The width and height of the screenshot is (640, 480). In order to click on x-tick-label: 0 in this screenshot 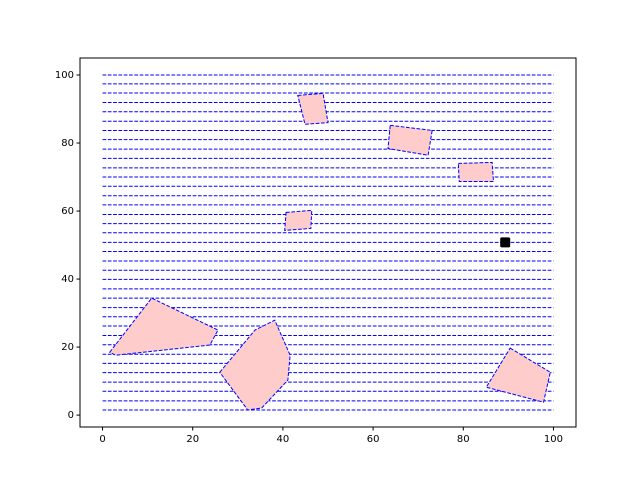, I will do `click(102, 439)`.